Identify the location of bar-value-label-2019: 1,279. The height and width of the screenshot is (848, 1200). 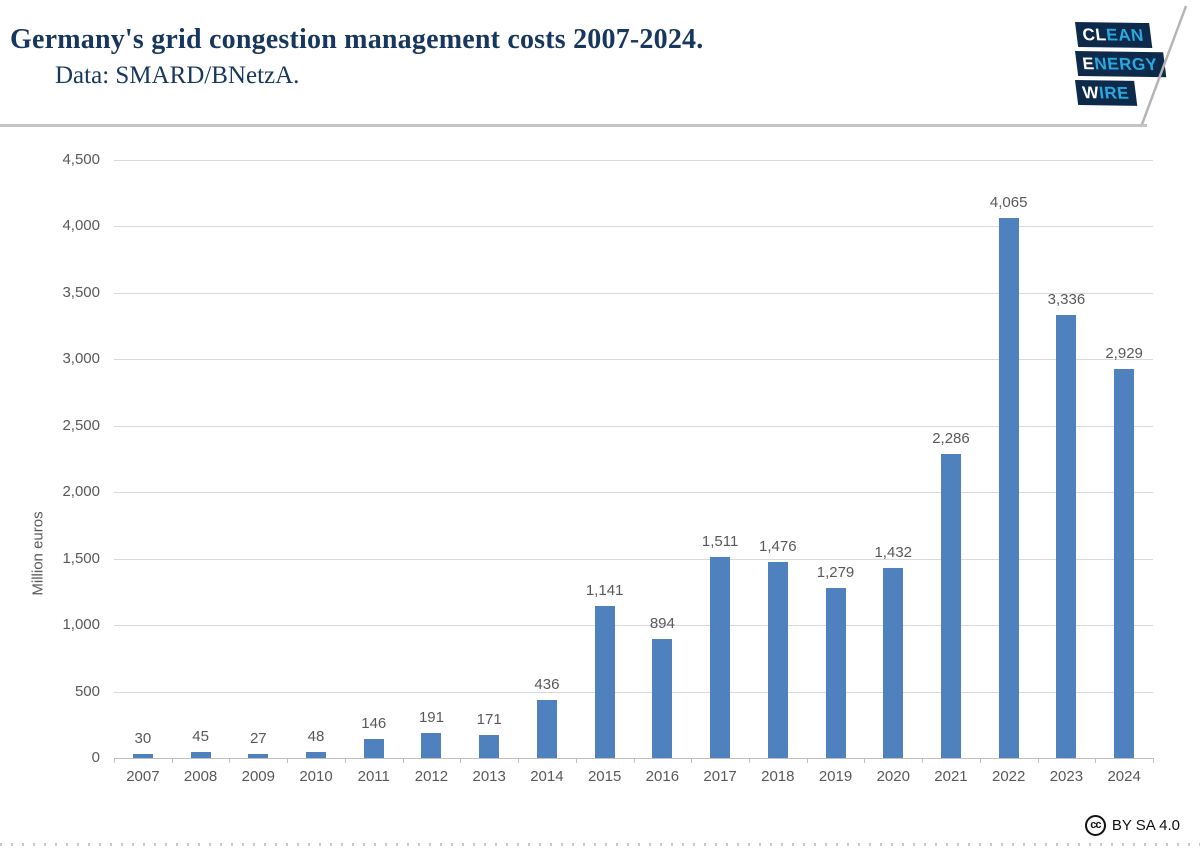
(835, 573).